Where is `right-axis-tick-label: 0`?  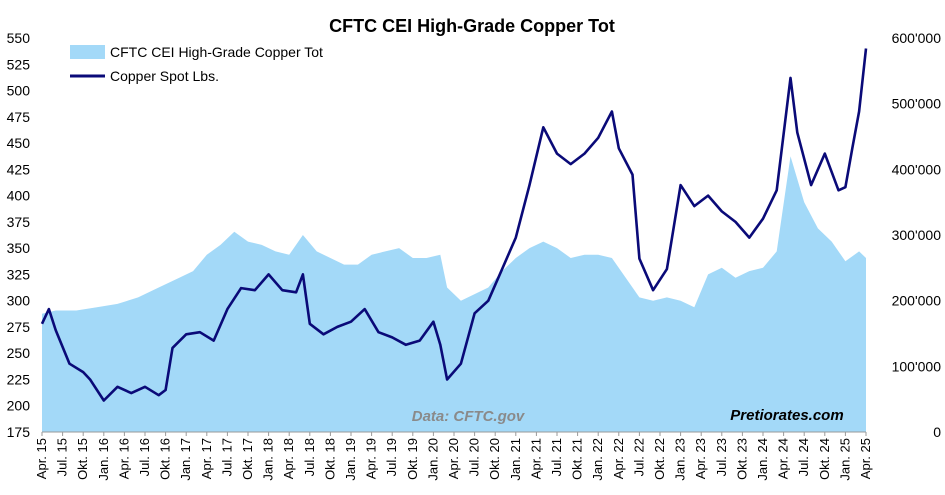 right-axis-tick-label: 0 is located at coordinates (937, 432).